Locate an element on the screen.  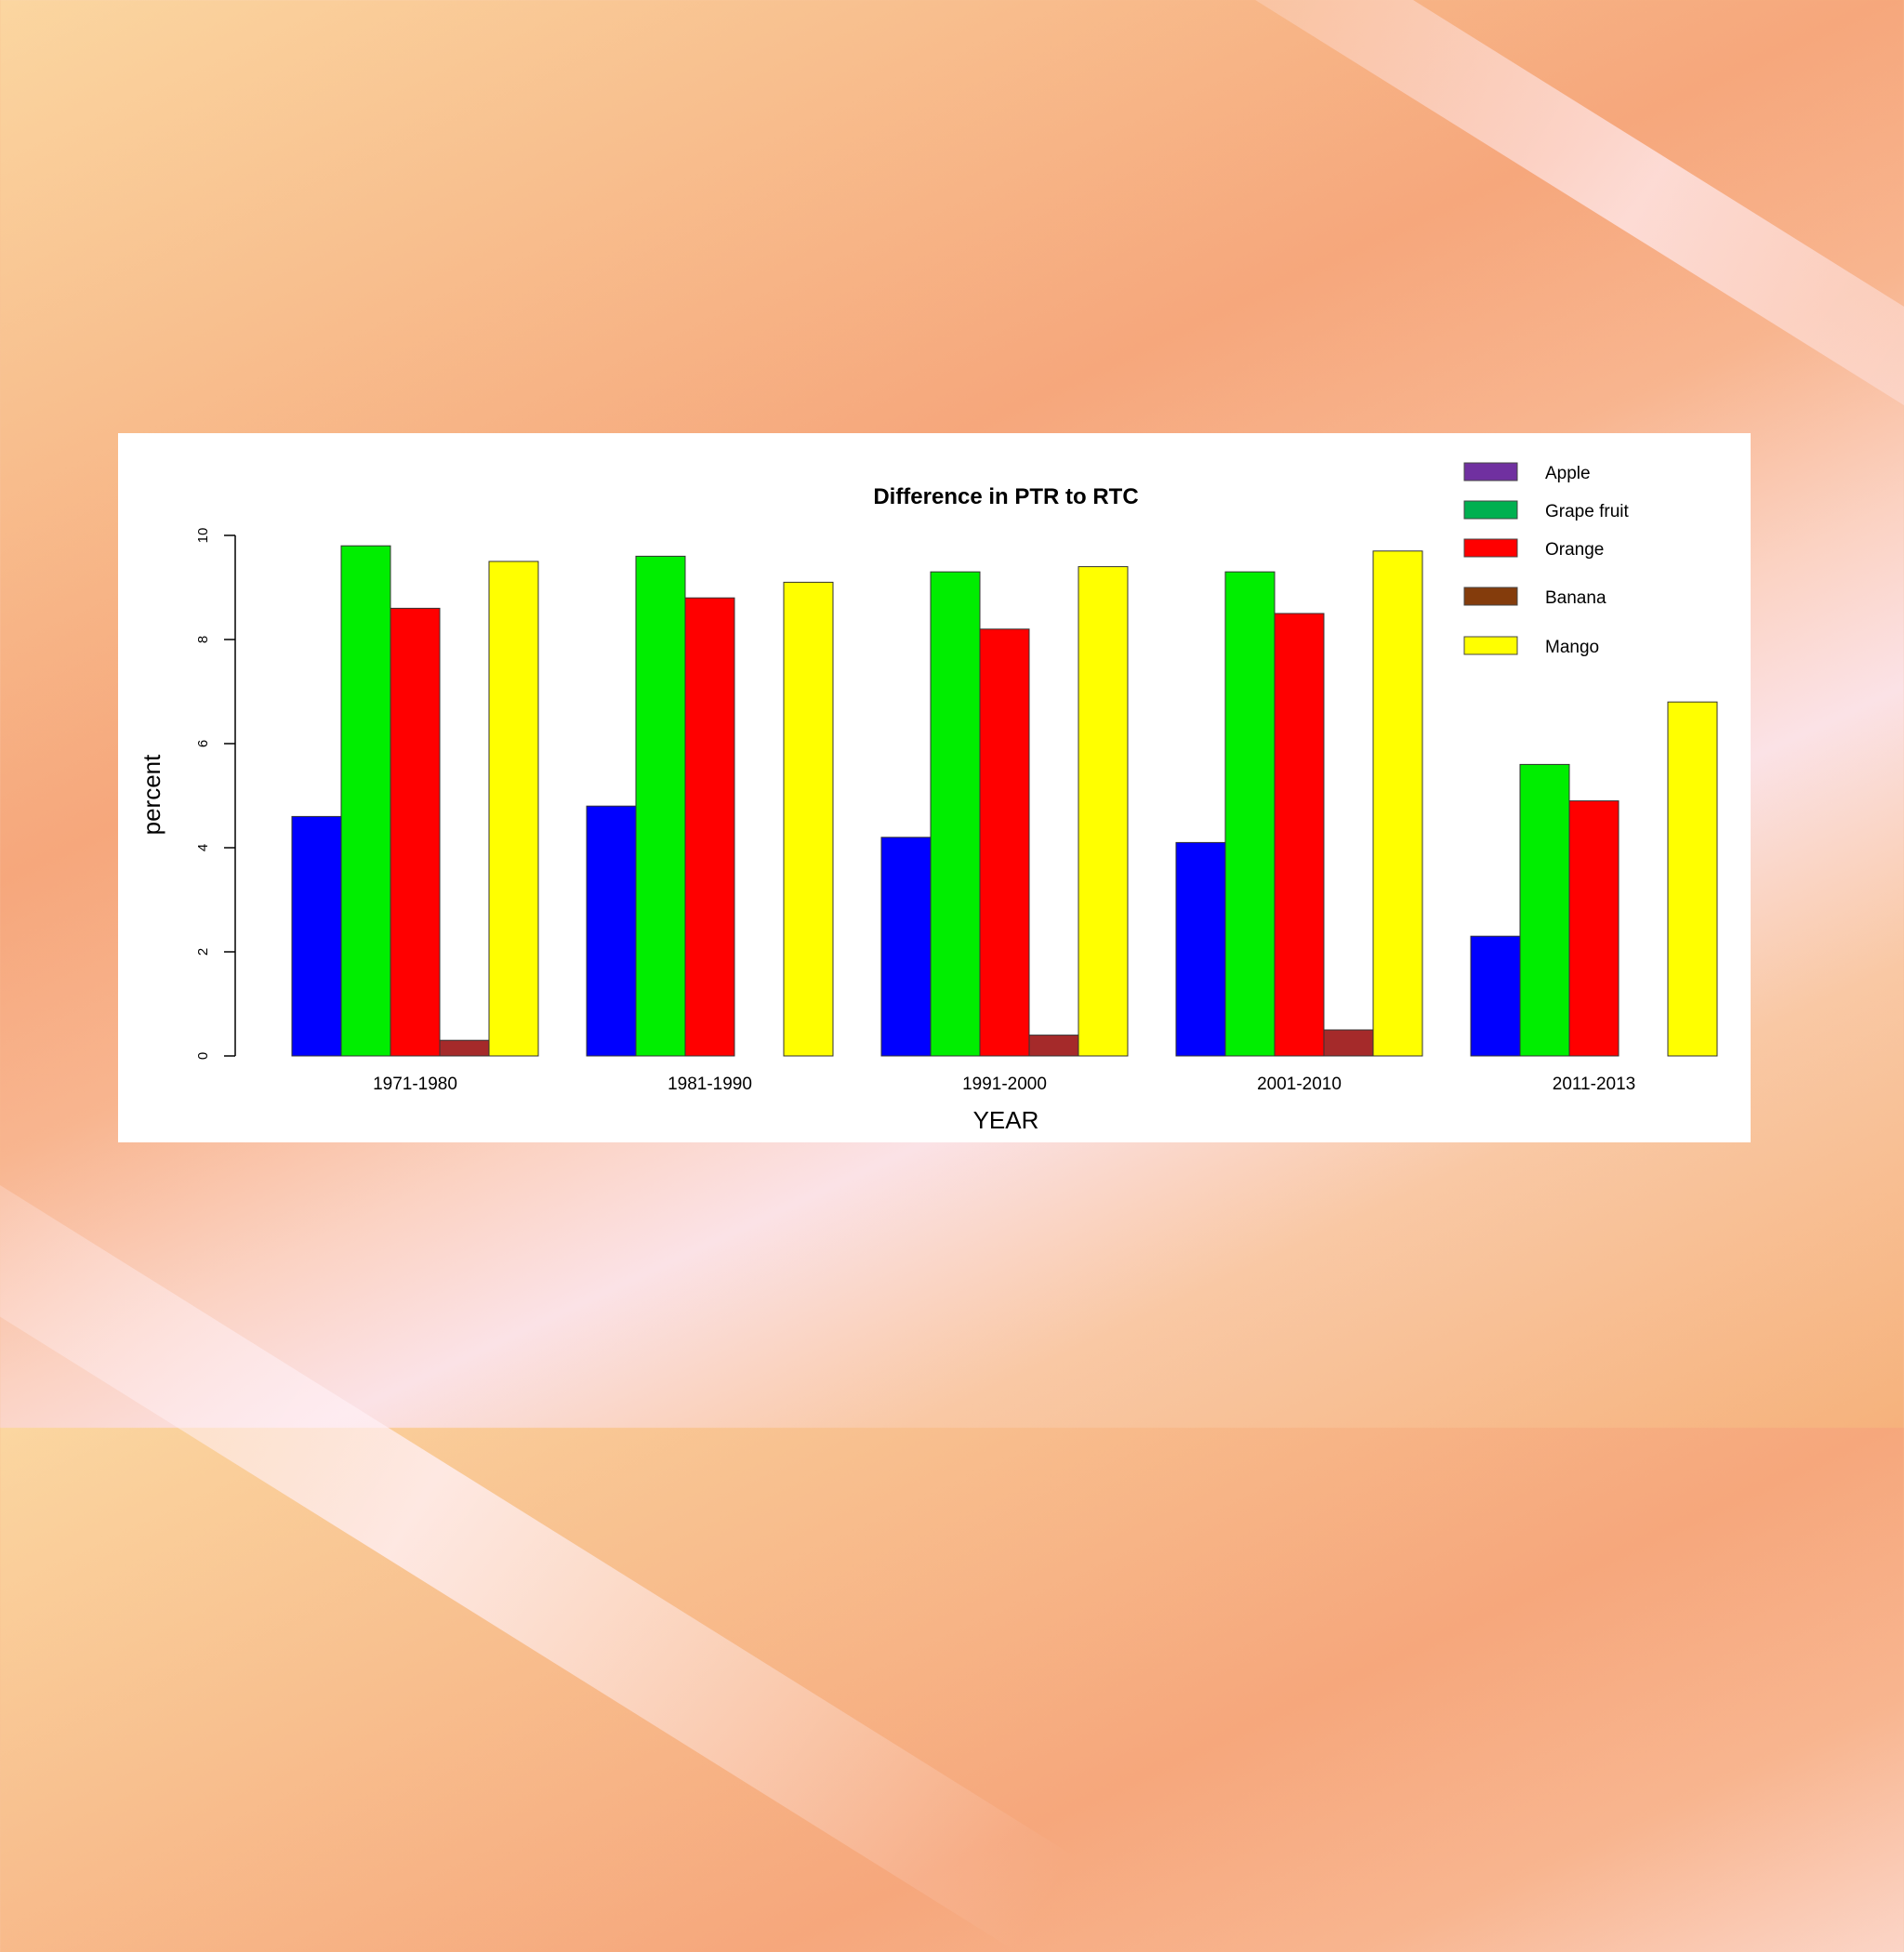
y-axis-label: percent is located at coordinates (151, 794).